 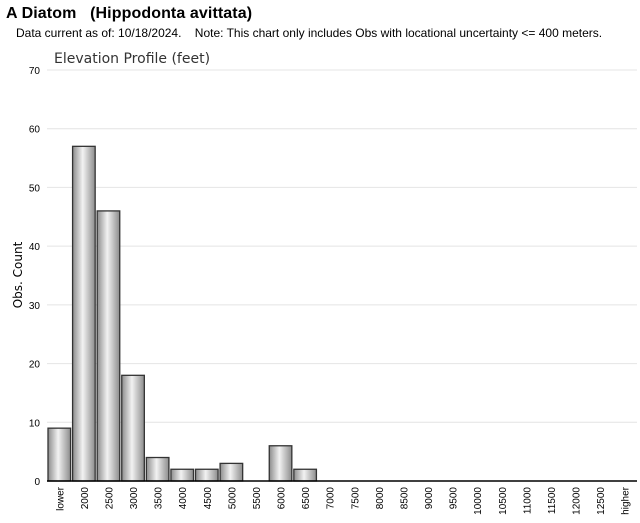 I want to click on x-tick-label: lower, so click(x=60, y=498).